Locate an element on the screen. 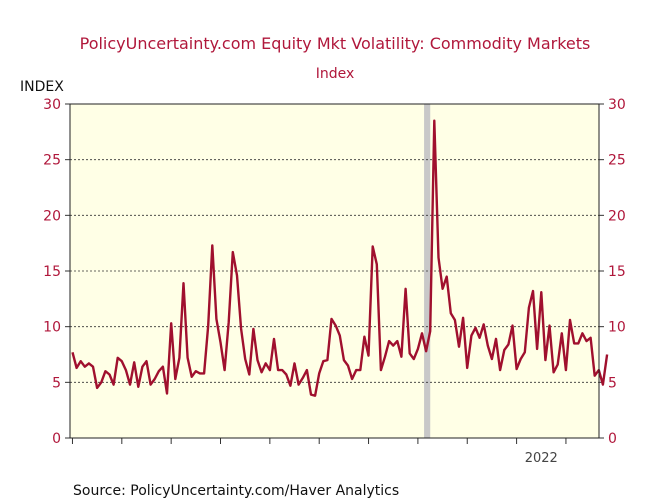  y-tick-label-right: 20 is located at coordinates (617, 216).